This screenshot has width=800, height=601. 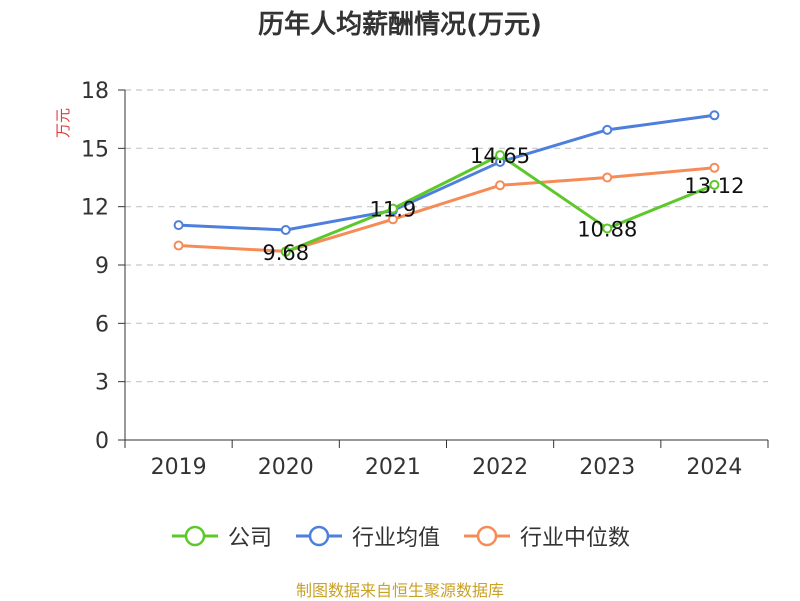 I want to click on x-tick-label: 2024, so click(x=714, y=467).